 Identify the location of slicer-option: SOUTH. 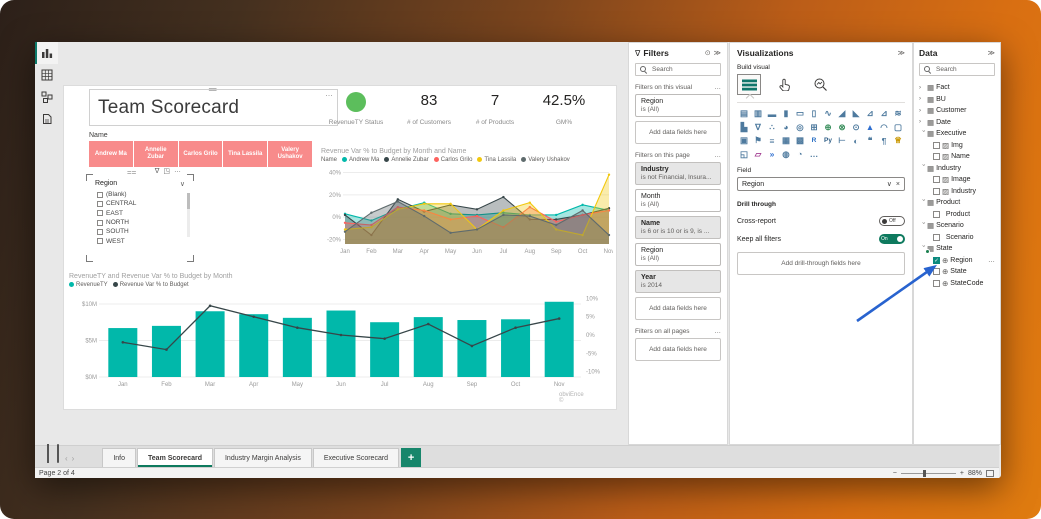
(140, 231).